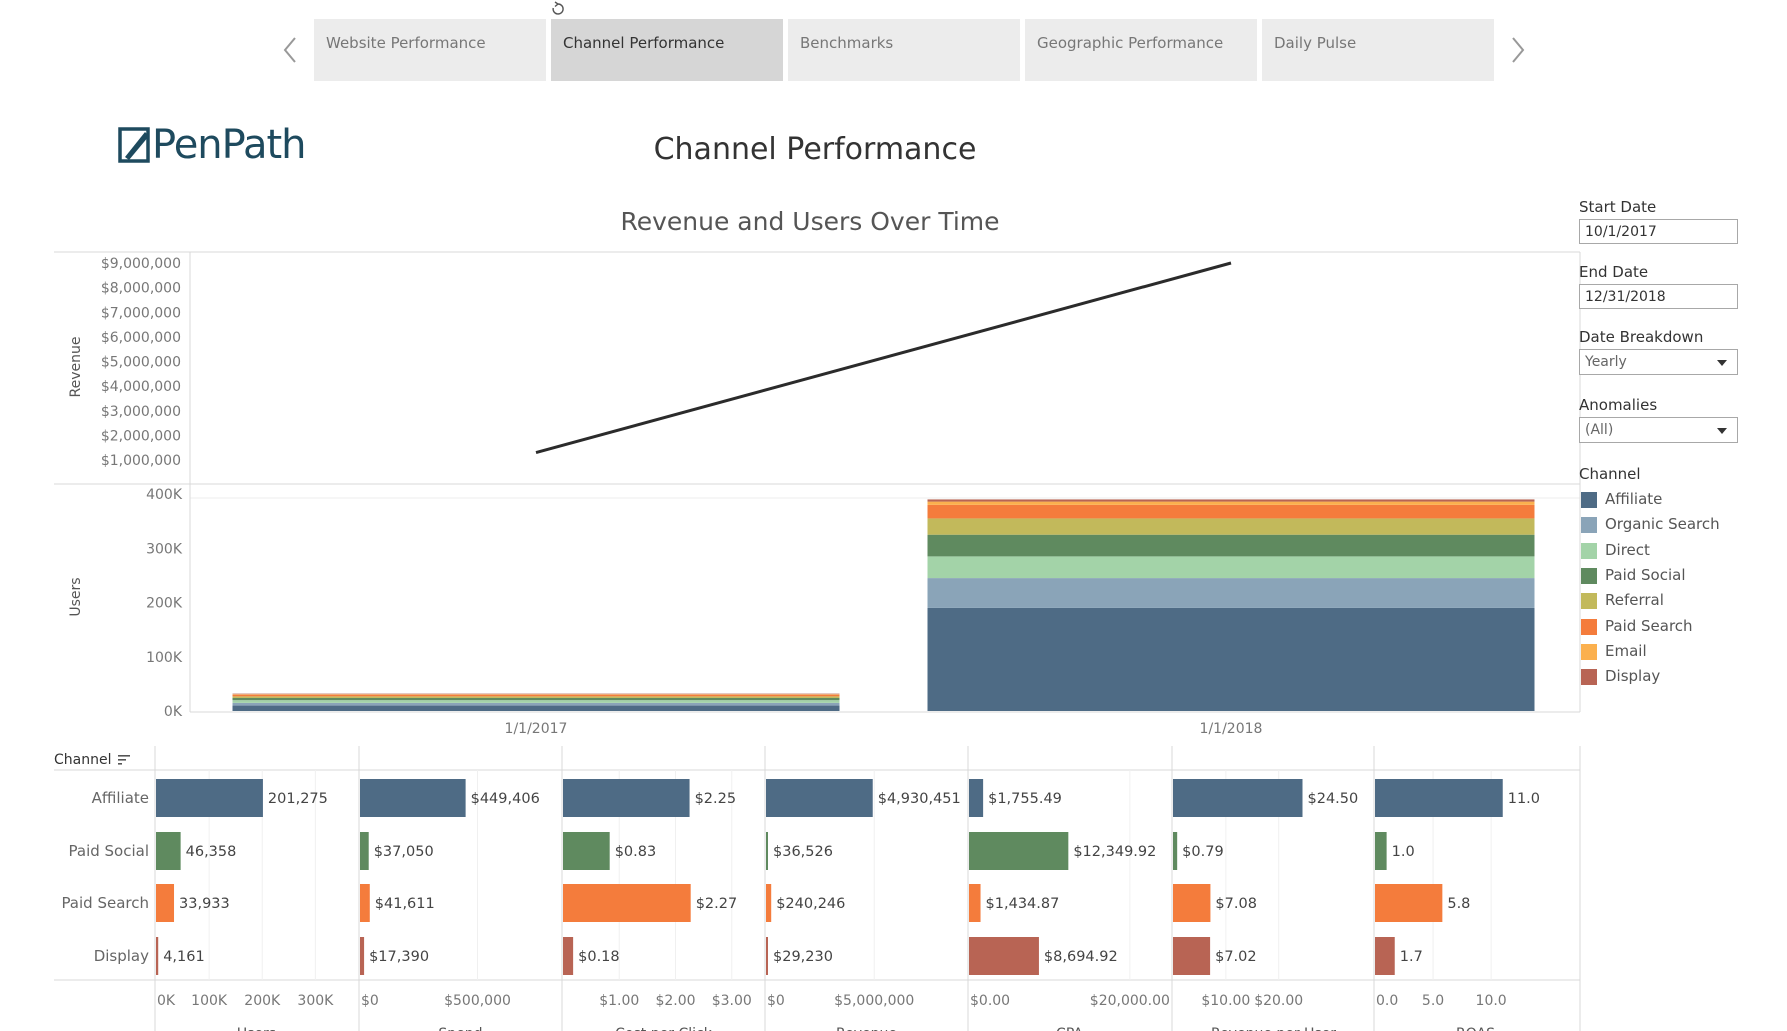  Describe the element at coordinates (975, 903) in the screenshot. I see `bar-cpa-paid-search` at that location.